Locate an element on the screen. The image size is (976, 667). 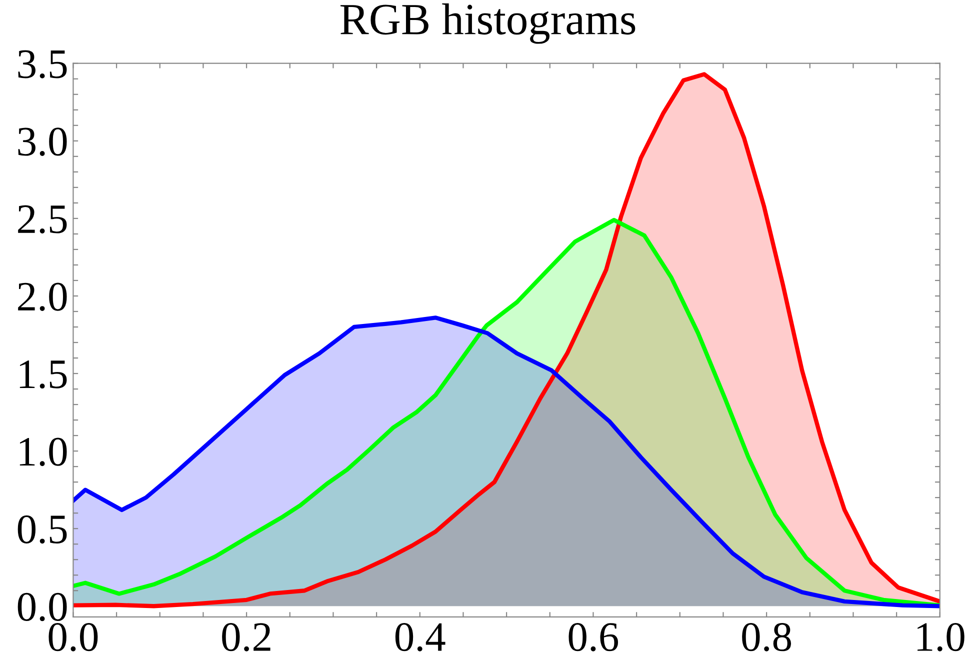
y-tick-label: 1.0 is located at coordinates (43, 452).